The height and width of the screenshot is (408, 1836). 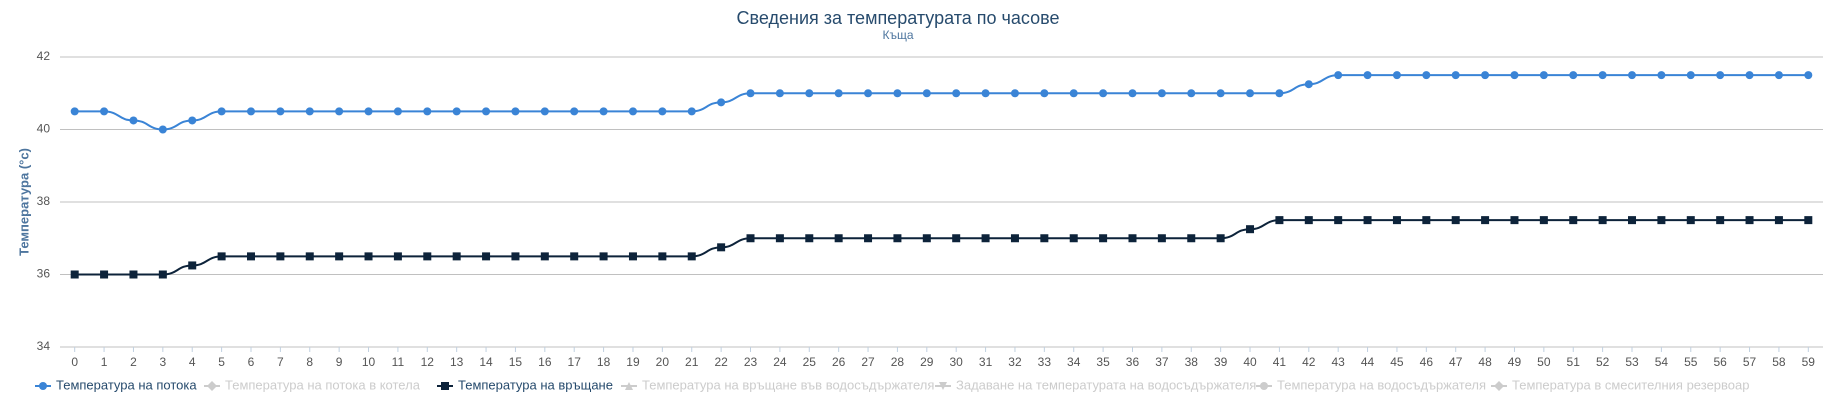 What do you see at coordinates (1074, 362) in the screenshot?
I see `x-tick-label: 34` at bounding box center [1074, 362].